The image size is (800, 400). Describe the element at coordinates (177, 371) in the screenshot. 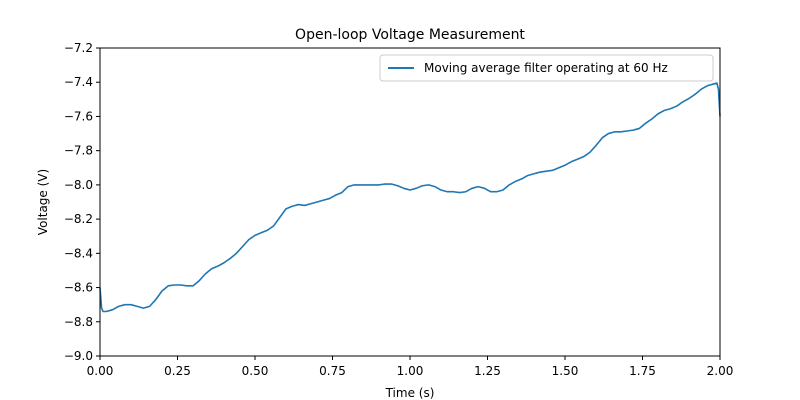

I see `x-tick-label: 0.25` at that location.